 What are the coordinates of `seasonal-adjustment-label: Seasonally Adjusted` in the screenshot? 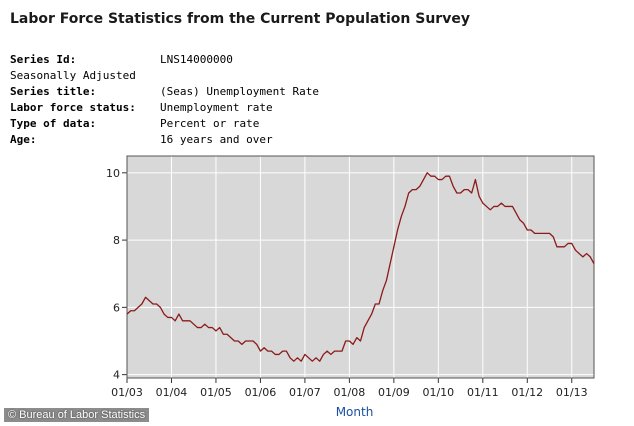 It's located at (73, 75).